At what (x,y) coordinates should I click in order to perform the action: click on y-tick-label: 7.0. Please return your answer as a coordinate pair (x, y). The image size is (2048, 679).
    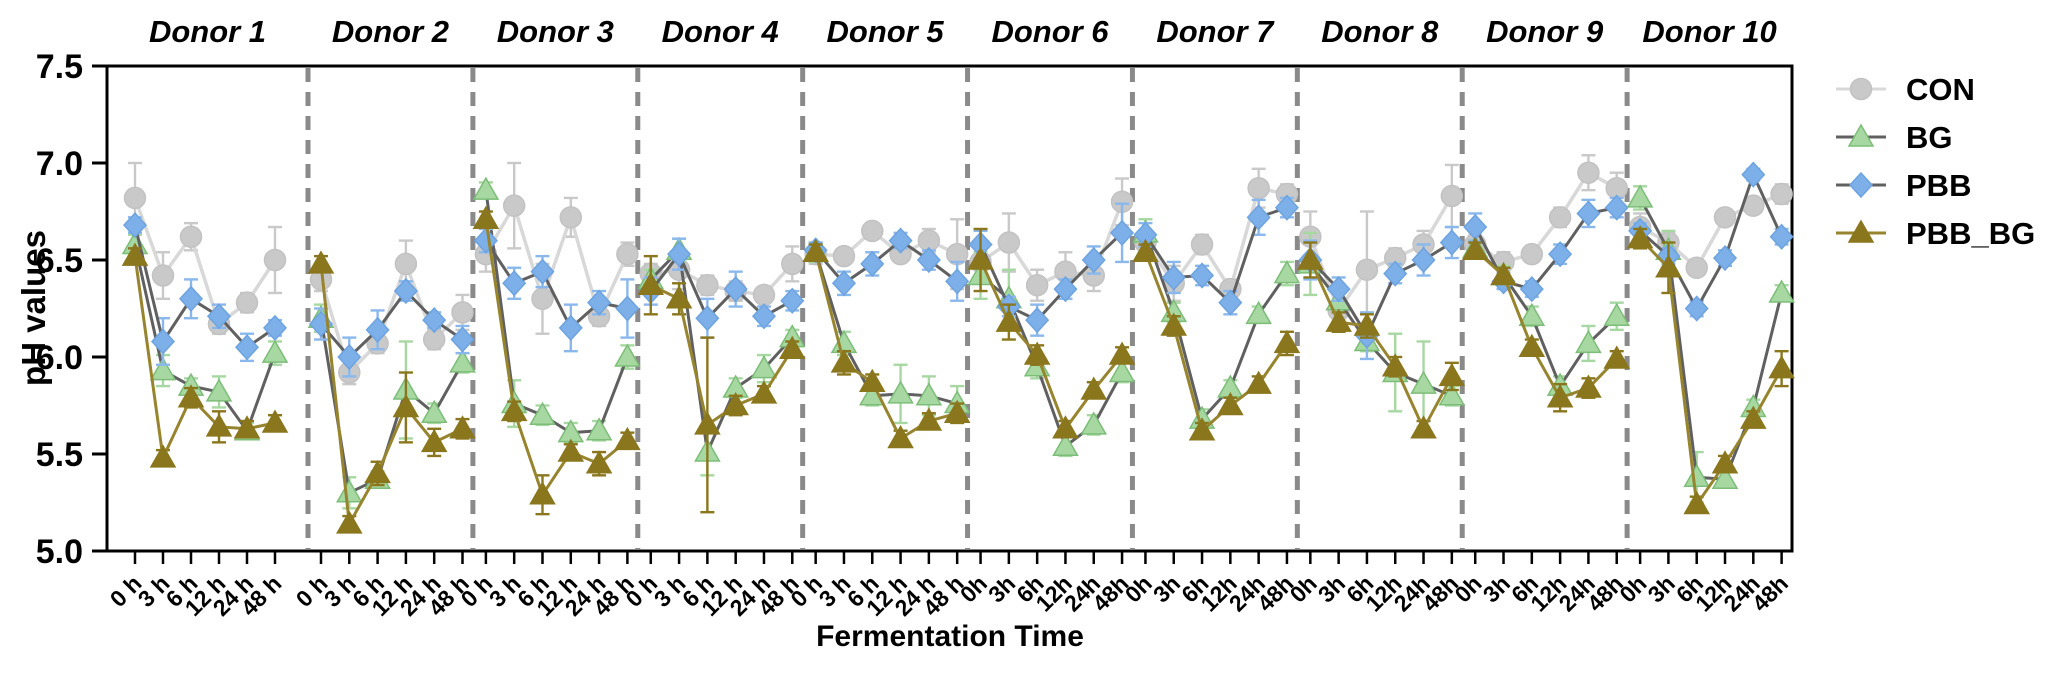
    Looking at the image, I should click on (59, 164).